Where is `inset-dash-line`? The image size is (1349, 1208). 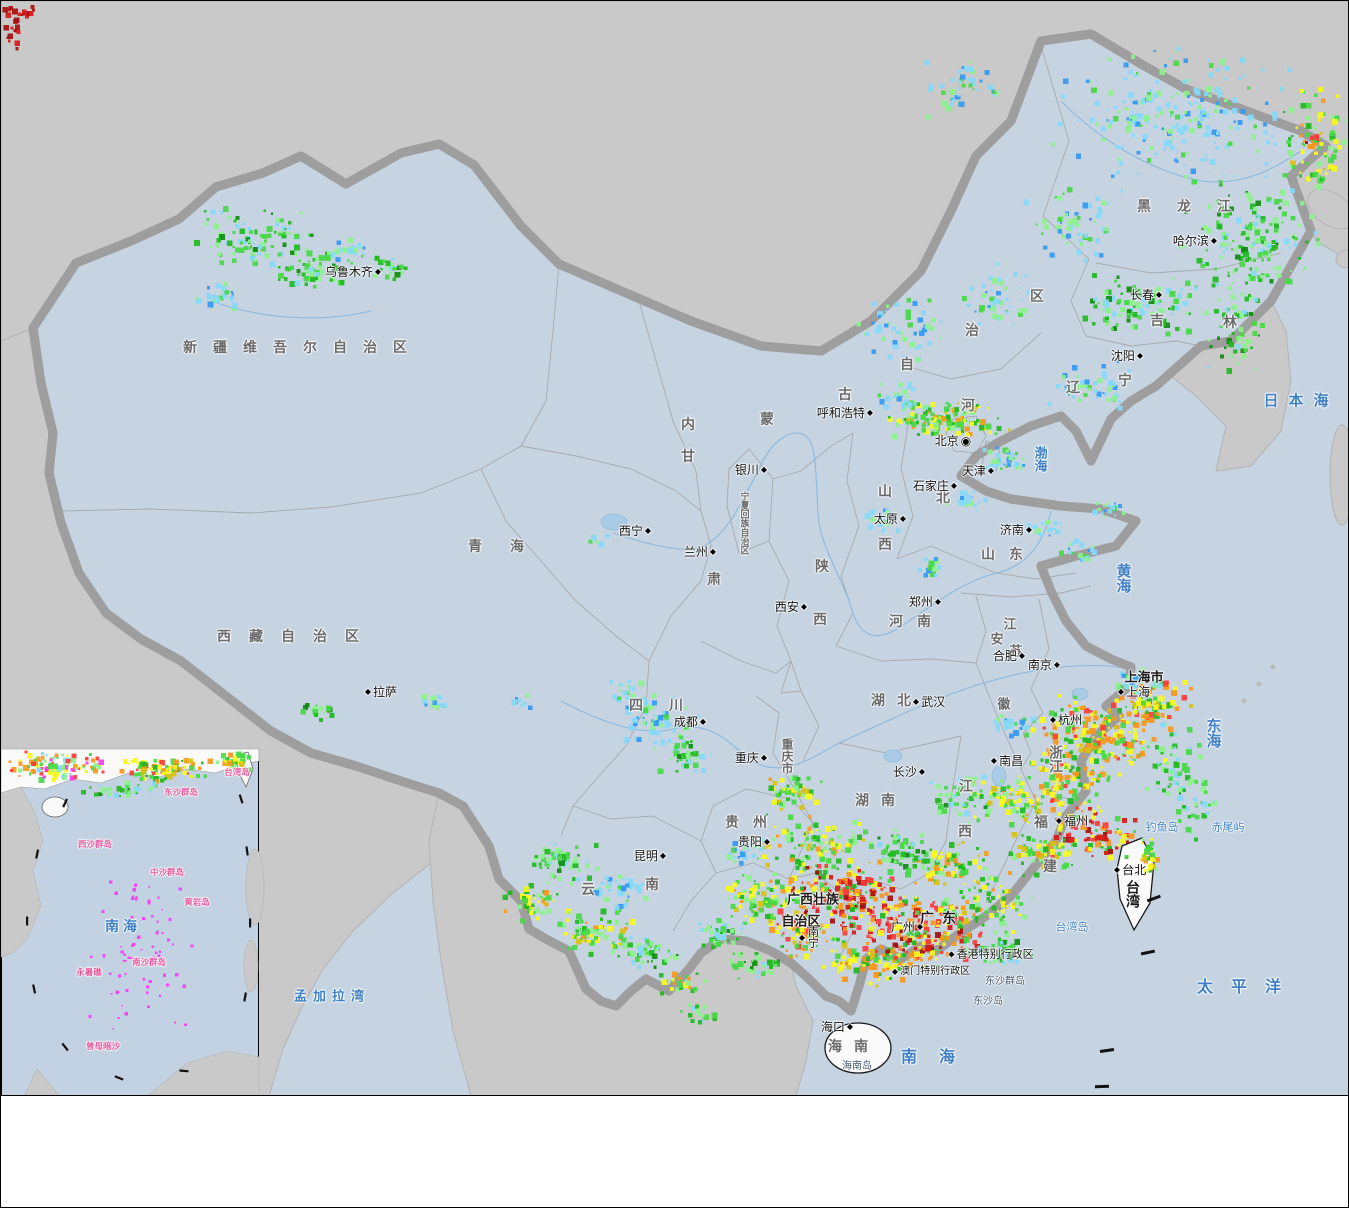 inset-dash-line is located at coordinates (139, 937).